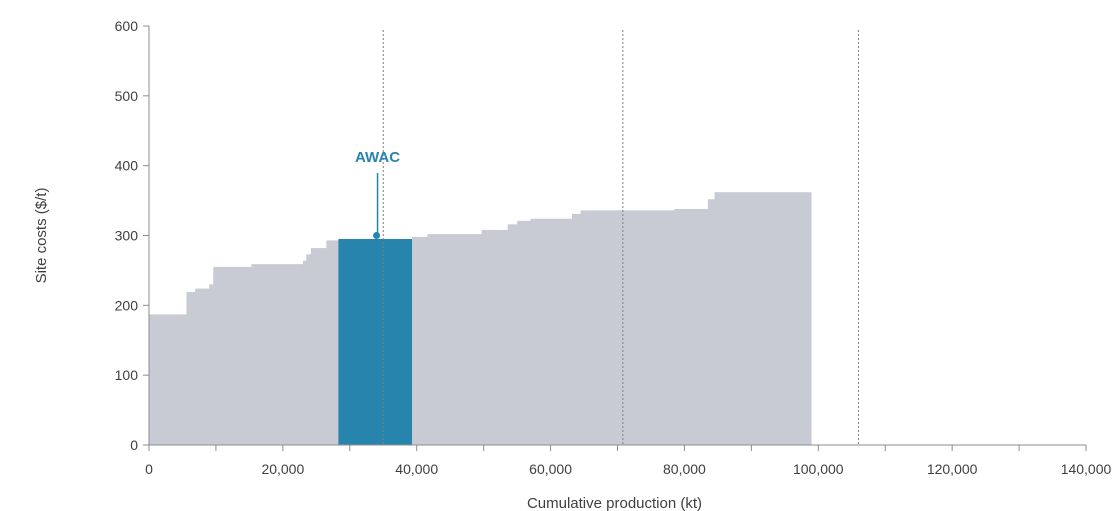 Image resolution: width=1119 pixels, height=511 pixels. I want to click on awac-bar, so click(375, 341).